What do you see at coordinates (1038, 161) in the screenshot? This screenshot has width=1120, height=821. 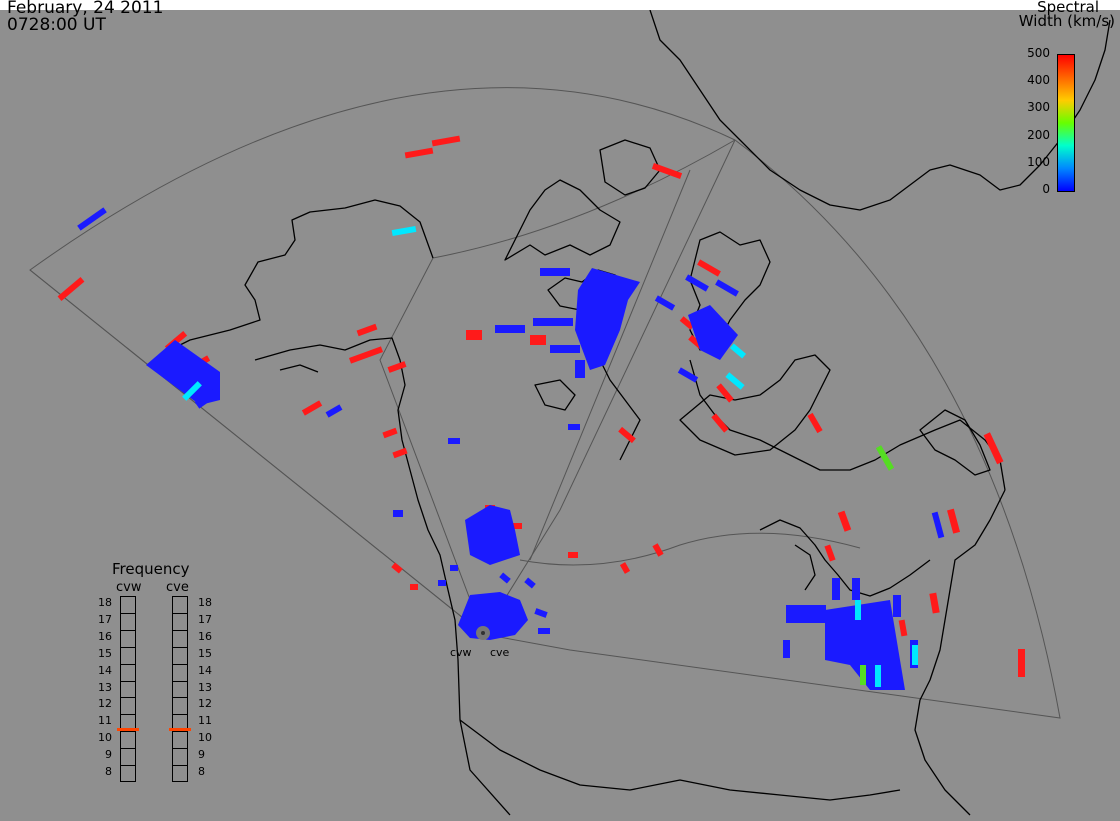 I see `colorbar-tick-label: 100` at bounding box center [1038, 161].